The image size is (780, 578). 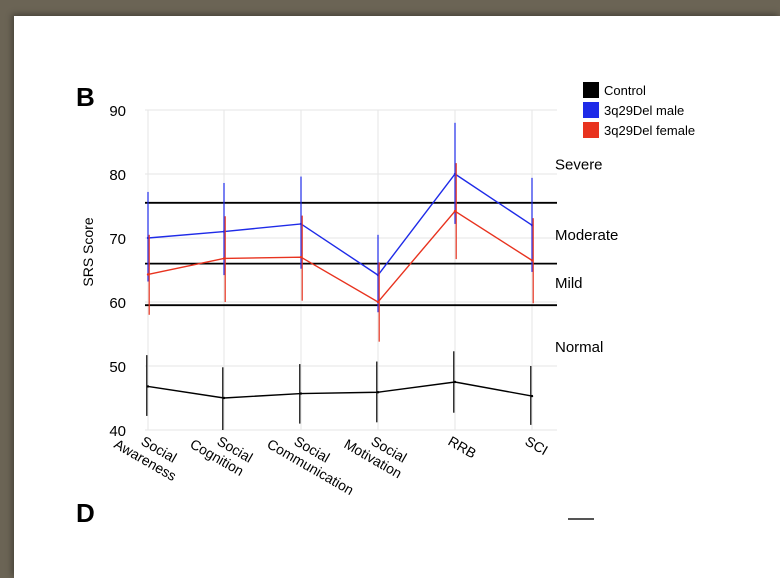 What do you see at coordinates (117, 271) in the screenshot?
I see `y-axis-ticks: 40 50 60 70 80 90` at bounding box center [117, 271].